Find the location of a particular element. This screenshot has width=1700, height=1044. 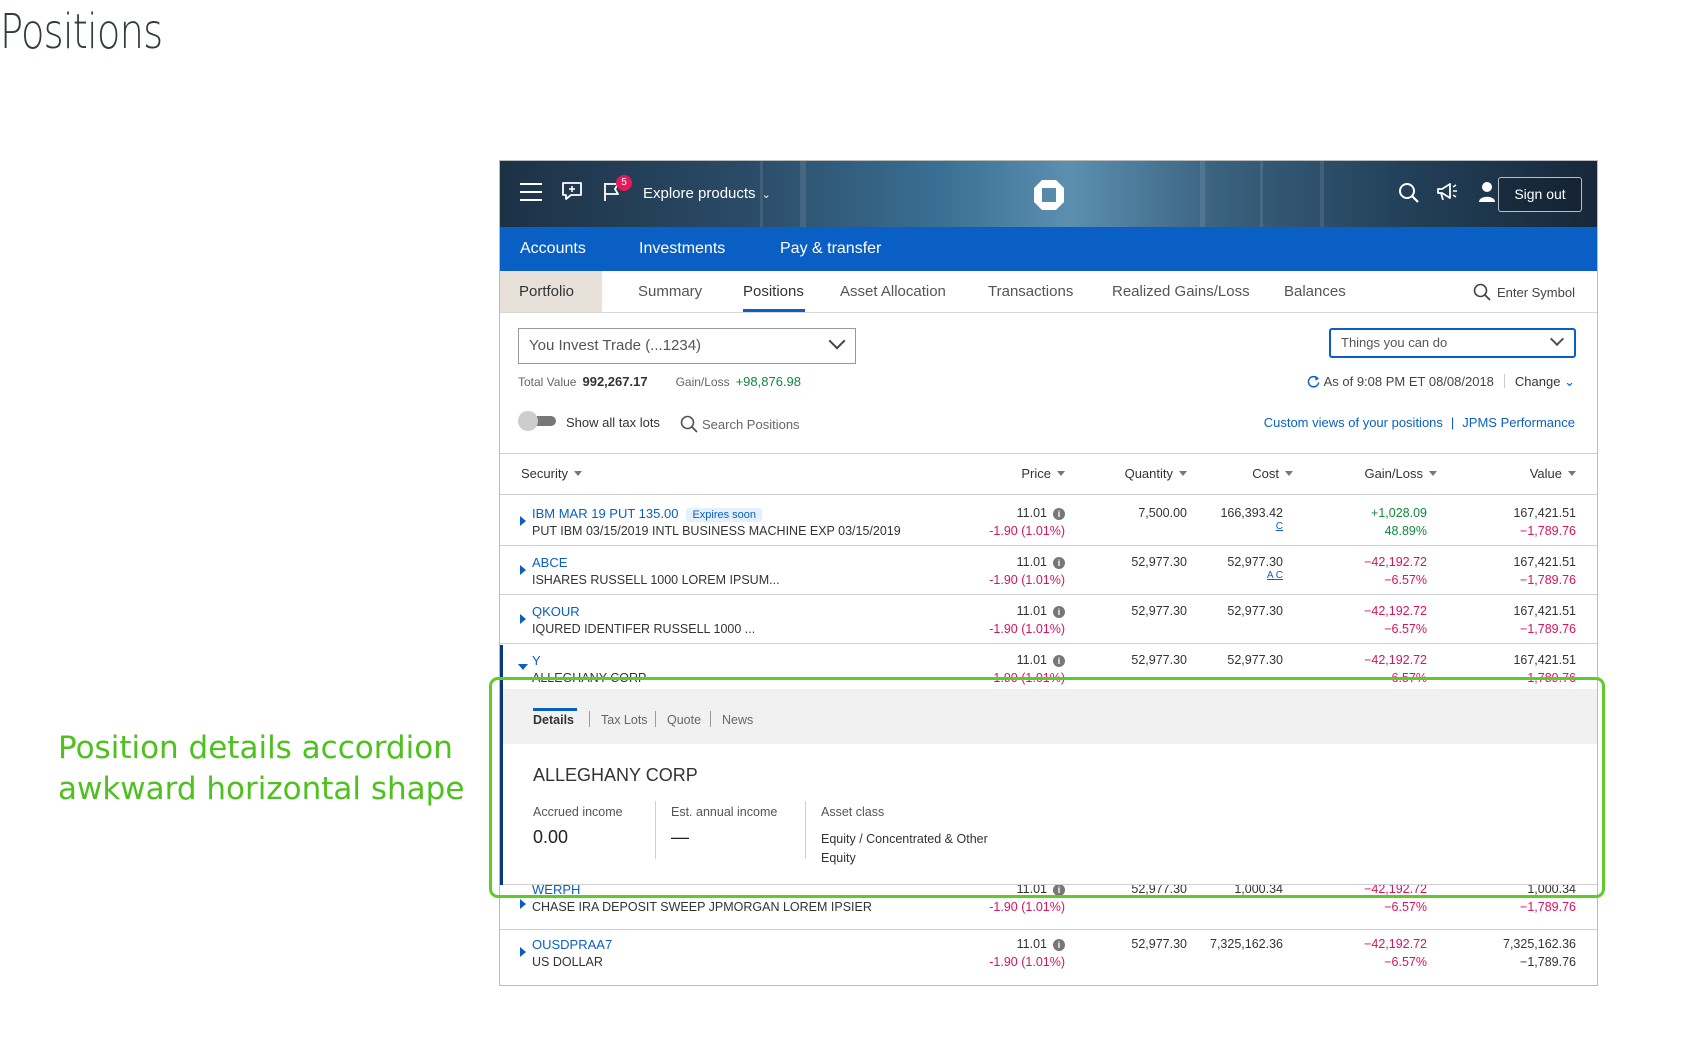

detail-tab-details: Details is located at coordinates (553, 720).